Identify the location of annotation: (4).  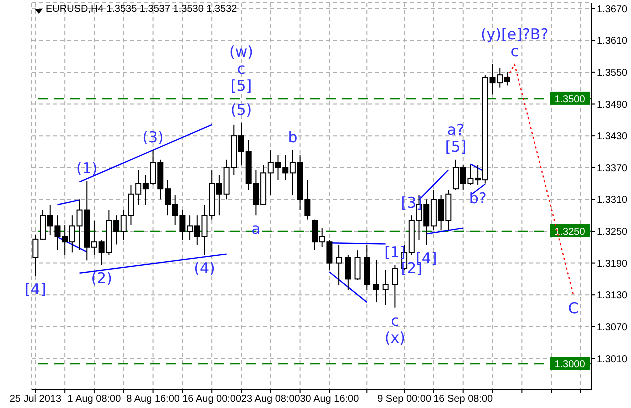
(205, 269).